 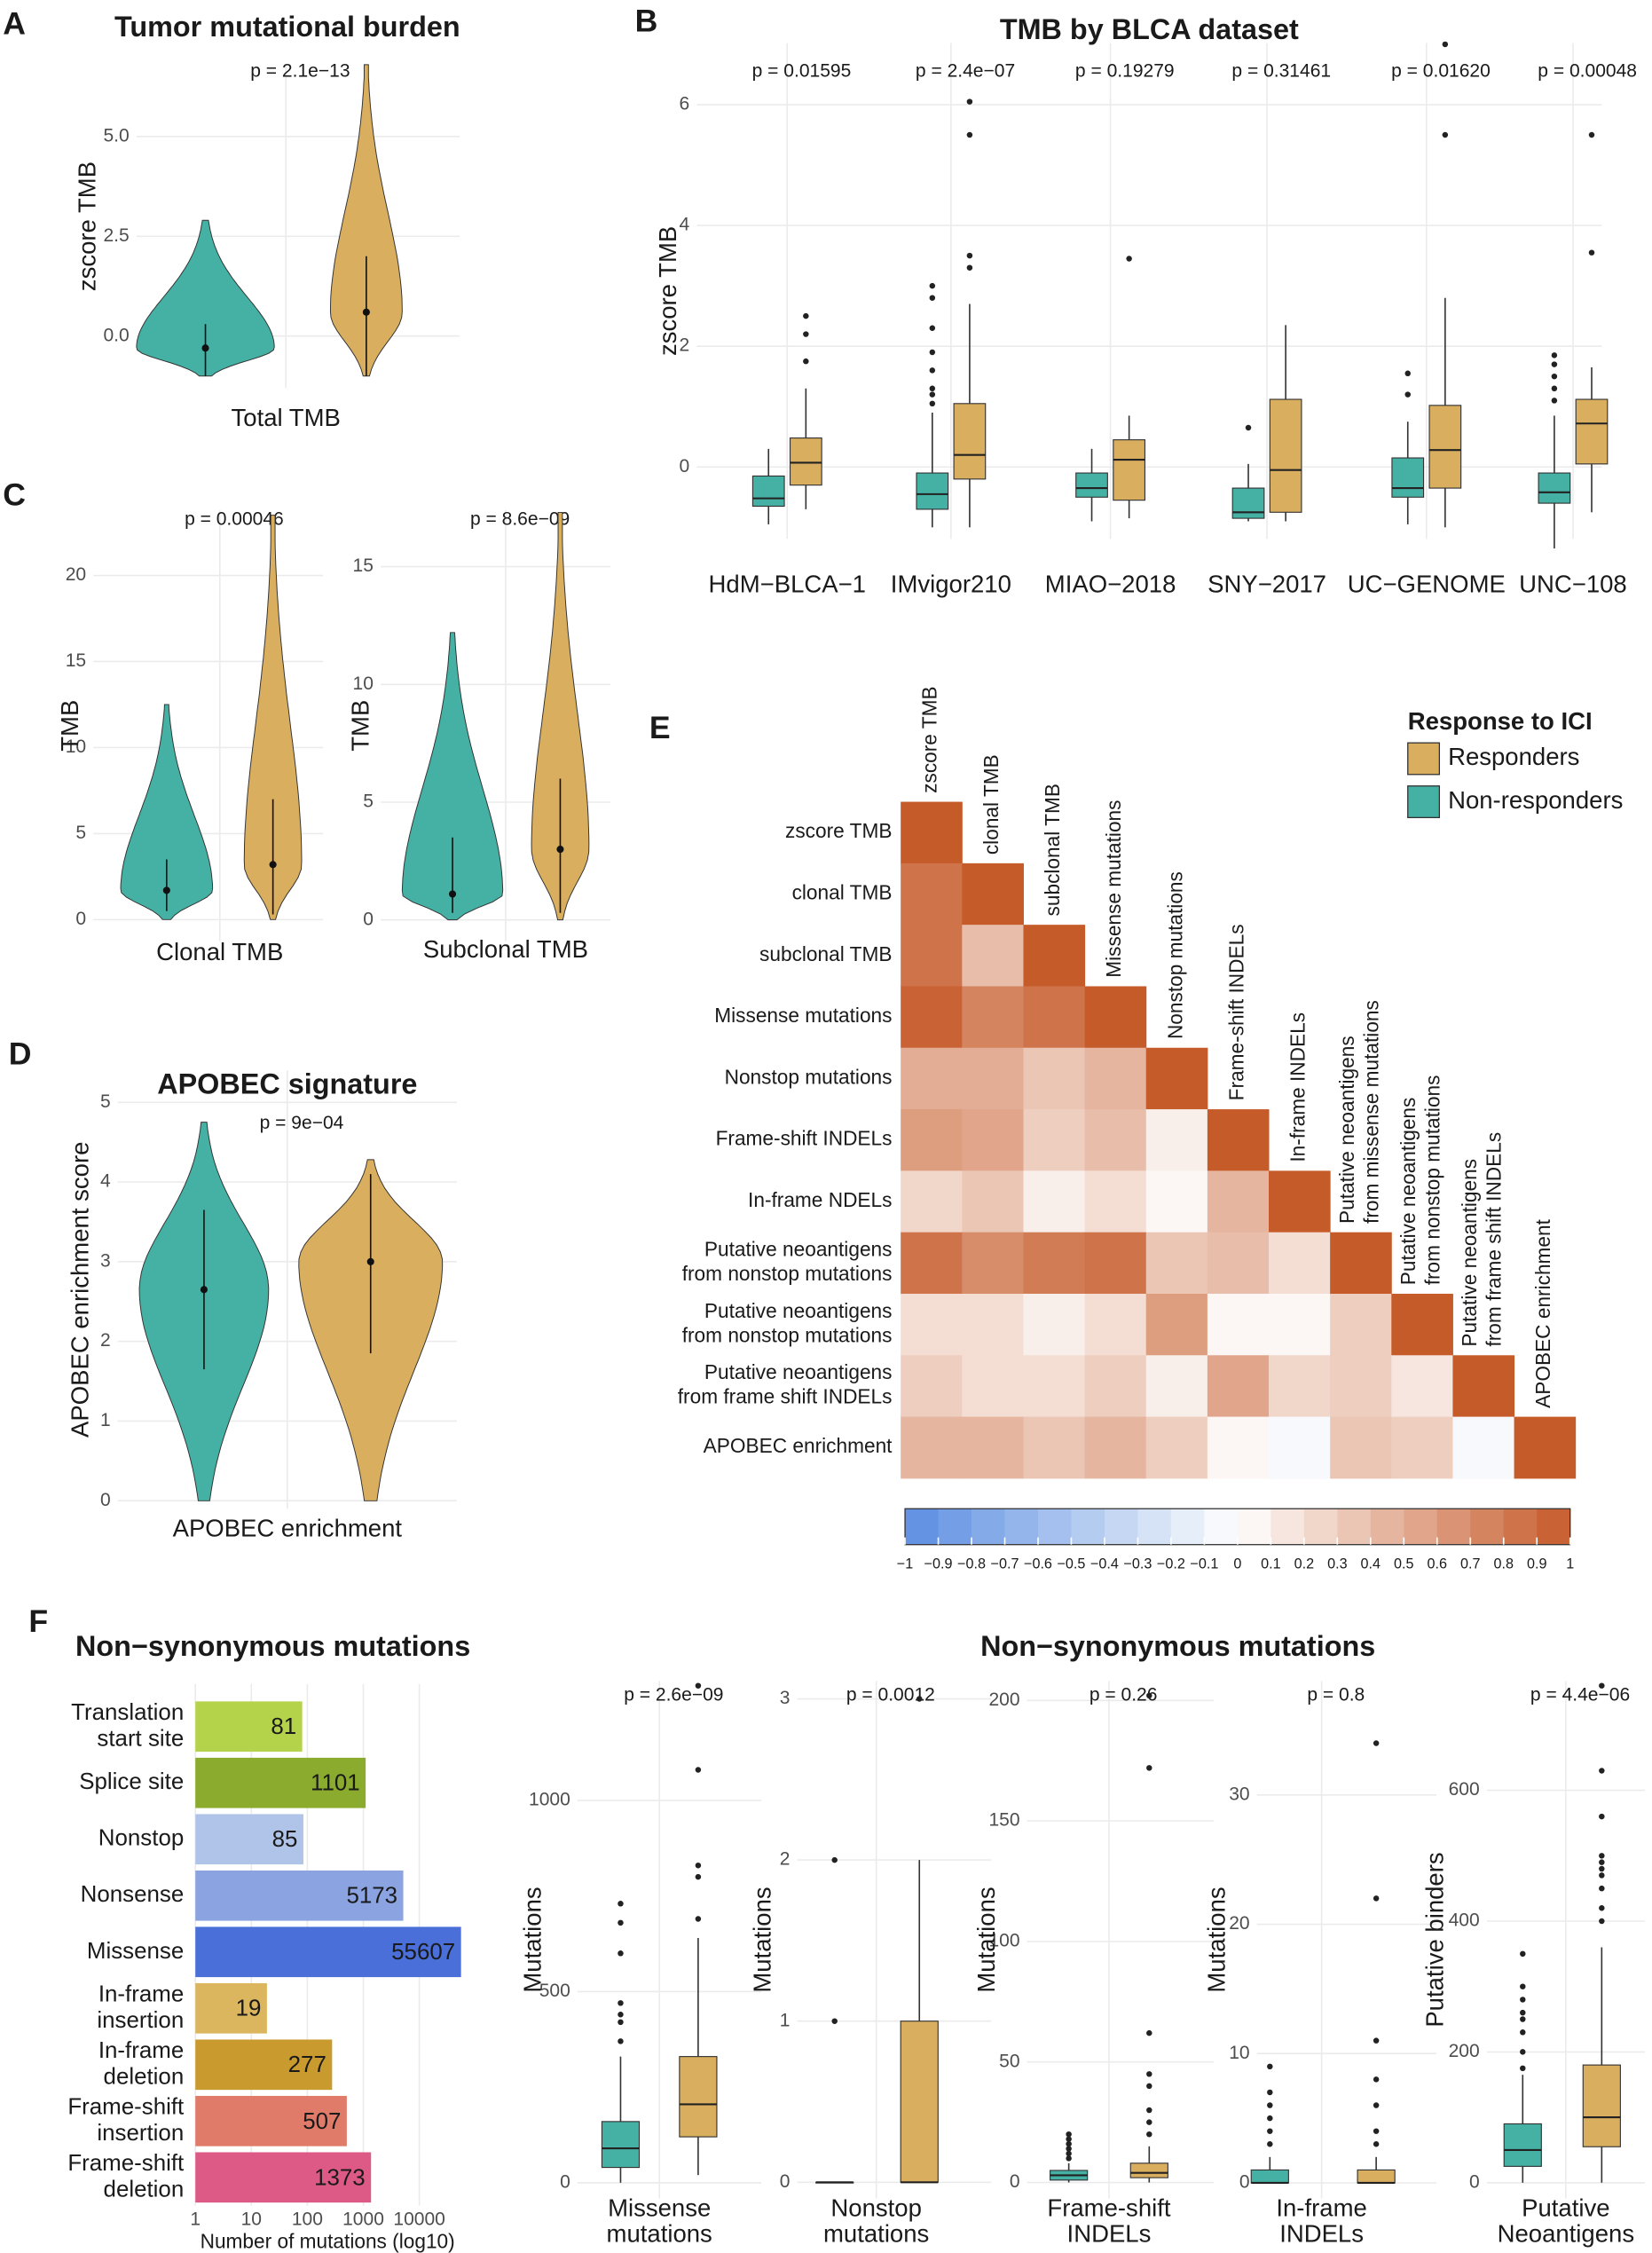 What do you see at coordinates (798, 1249) in the screenshot?
I see `row-label-line: Putative neoantigens` at bounding box center [798, 1249].